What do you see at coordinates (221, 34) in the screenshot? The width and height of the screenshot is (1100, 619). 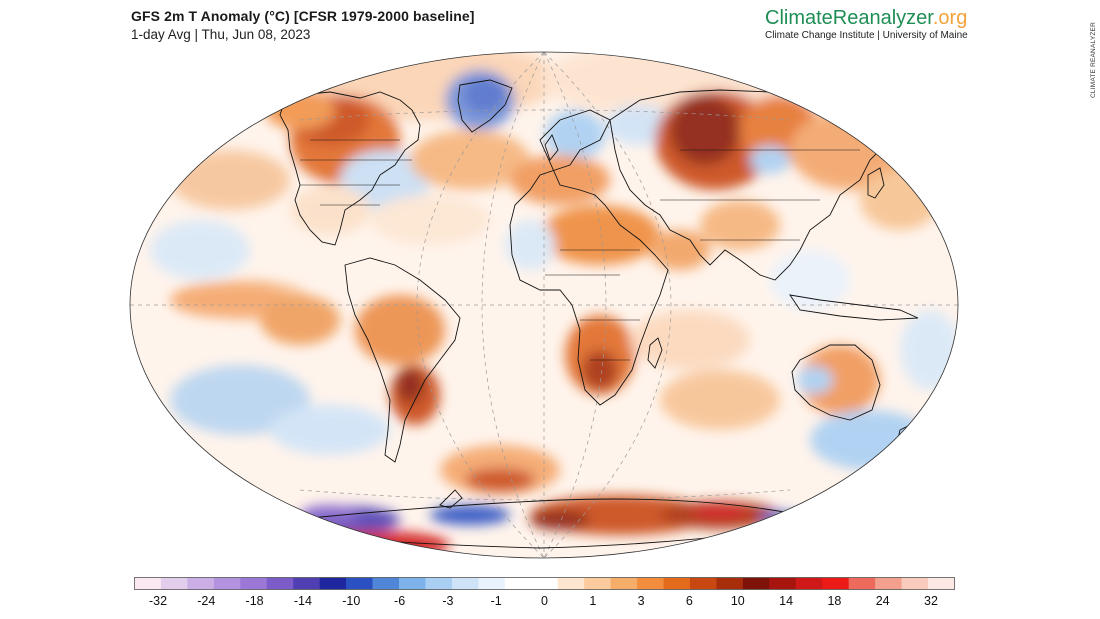 I see `map-subtitle: 1-day Avg | Thu, Jun 08, 2023` at bounding box center [221, 34].